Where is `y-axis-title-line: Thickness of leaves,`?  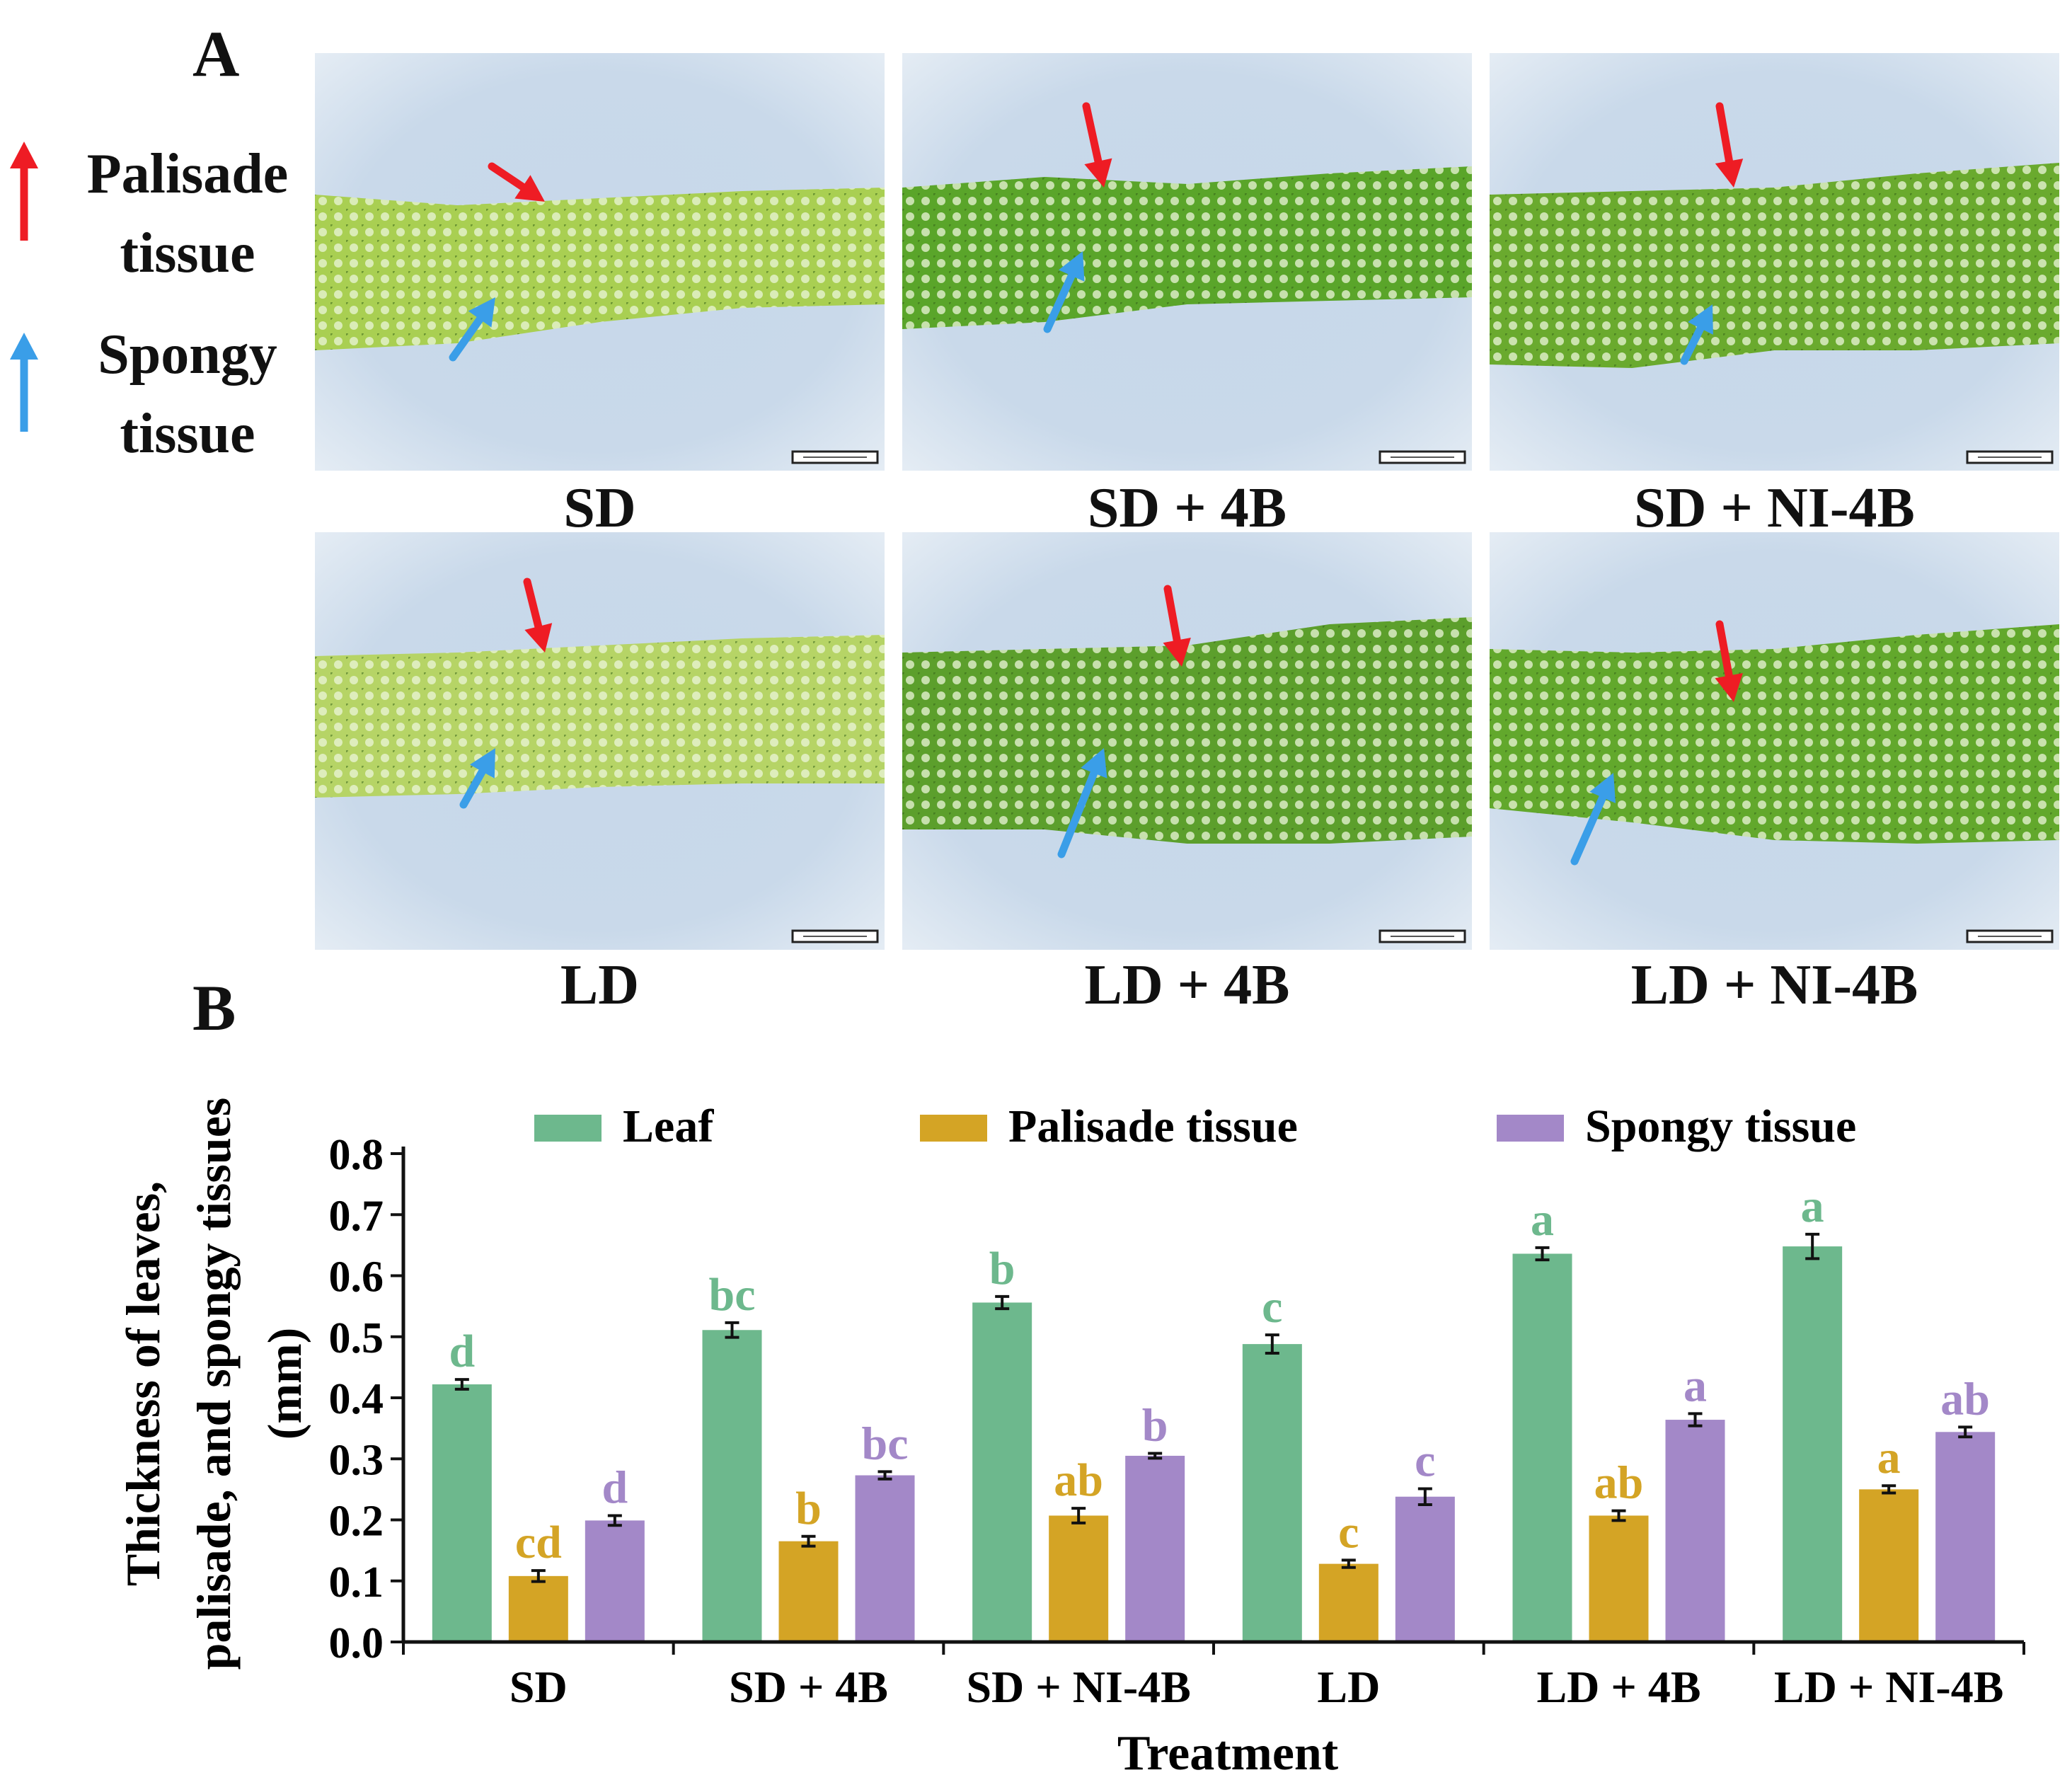 y-axis-title-line: Thickness of leaves, is located at coordinates (143, 1384).